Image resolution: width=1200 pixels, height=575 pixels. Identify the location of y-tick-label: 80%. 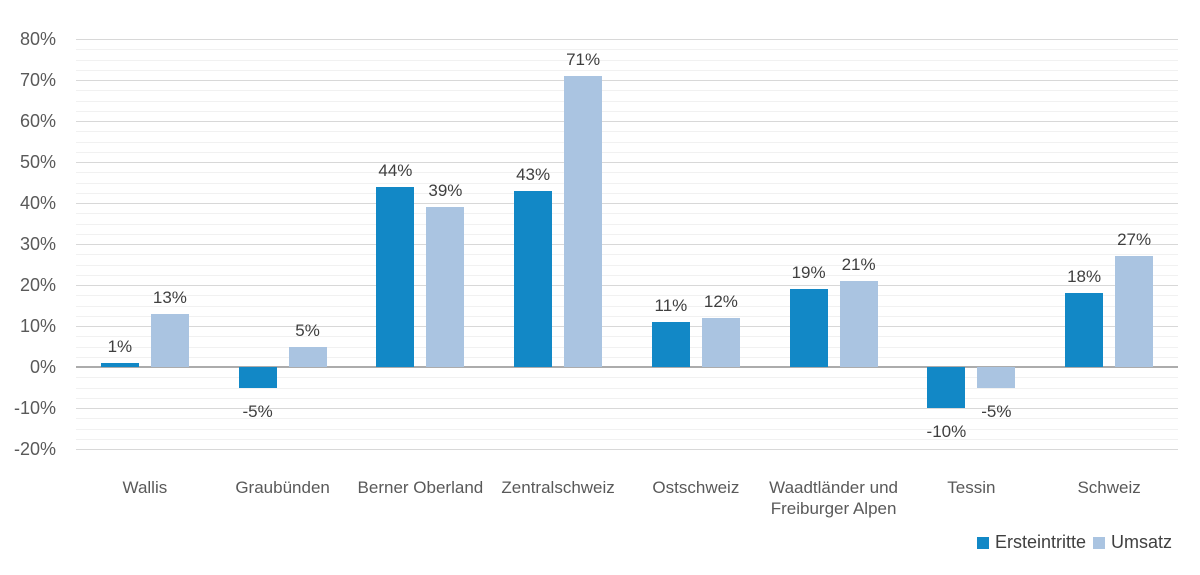
(37, 39).